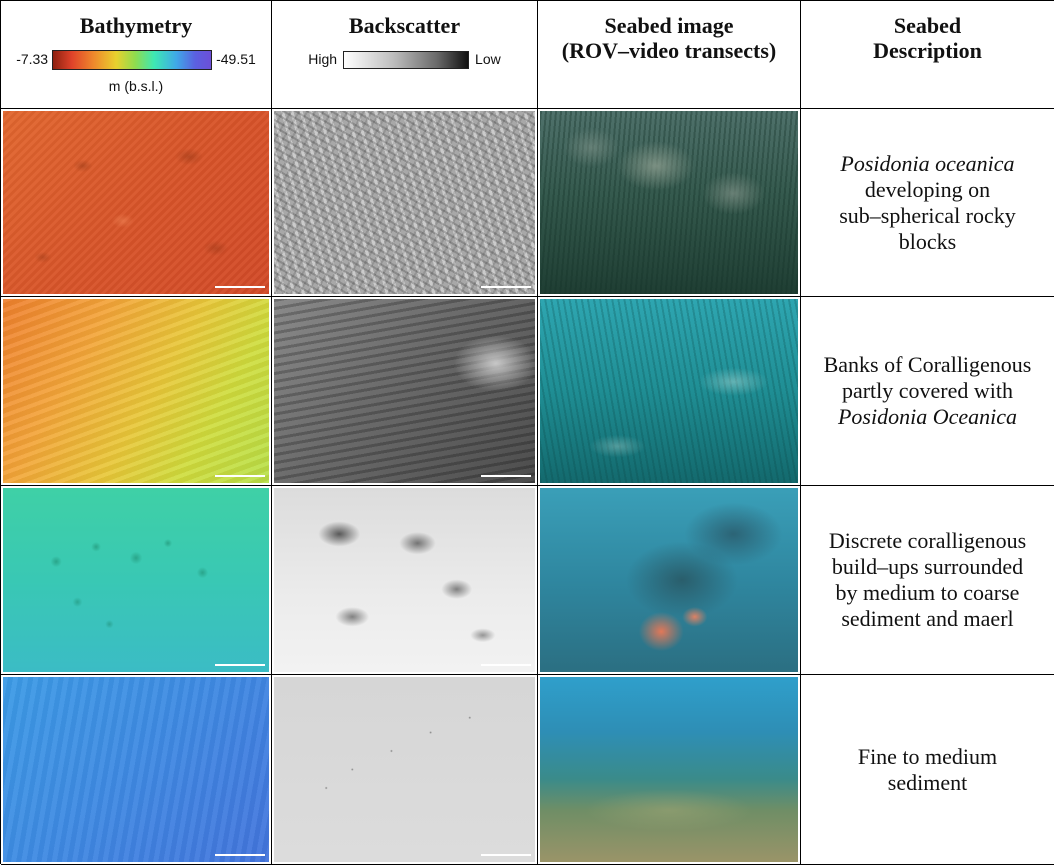  I want to click on bathymetry-max-label: -49.51, so click(236, 59).